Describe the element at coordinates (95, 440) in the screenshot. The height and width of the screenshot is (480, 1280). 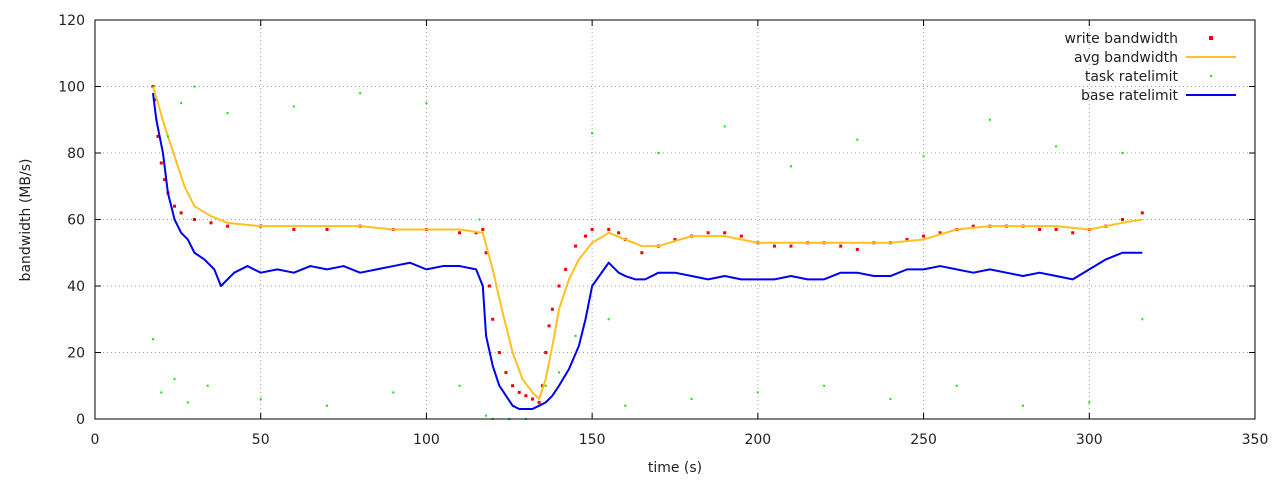
I see `x-tick-label: 0` at that location.